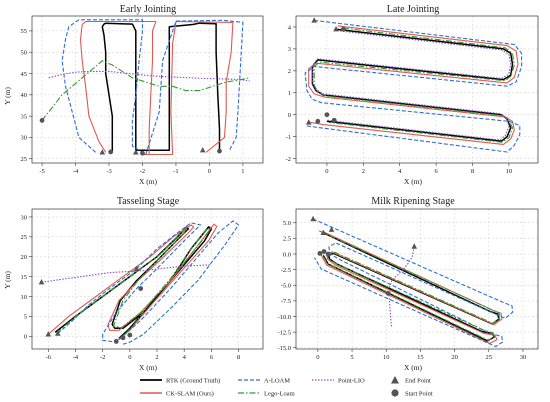 This screenshot has width=550, height=402. I want to click on legend-label: End Point, so click(418, 381).